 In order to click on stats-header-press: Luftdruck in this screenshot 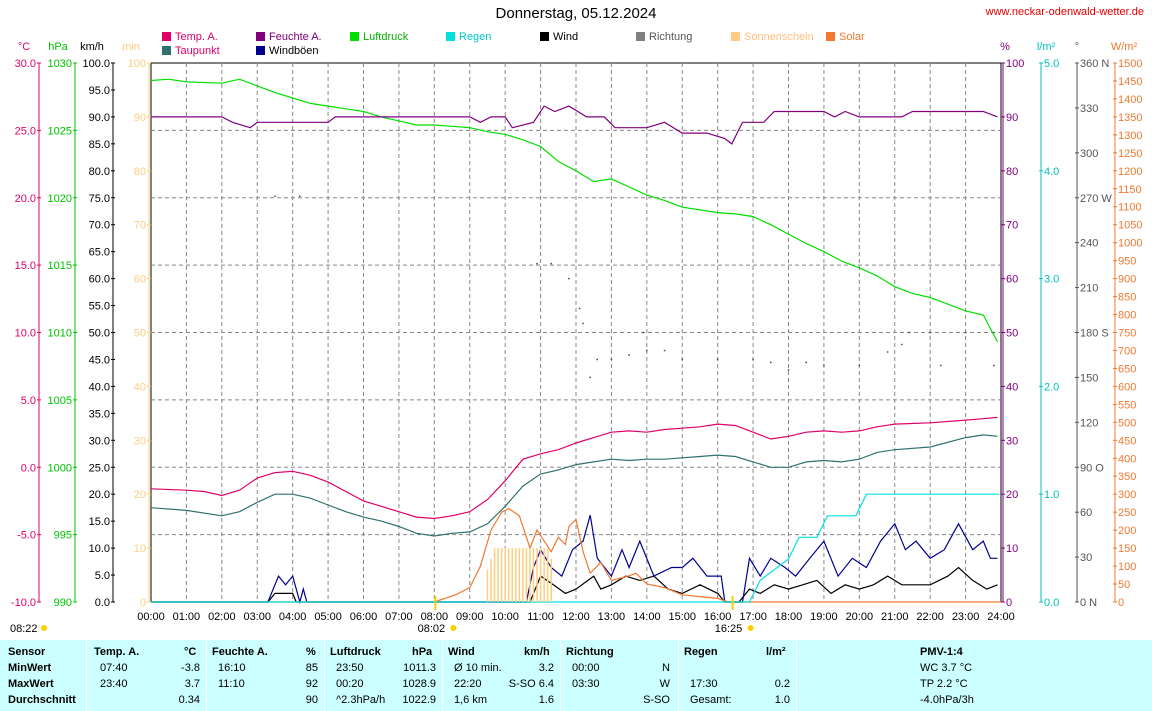, I will do `click(355, 652)`.